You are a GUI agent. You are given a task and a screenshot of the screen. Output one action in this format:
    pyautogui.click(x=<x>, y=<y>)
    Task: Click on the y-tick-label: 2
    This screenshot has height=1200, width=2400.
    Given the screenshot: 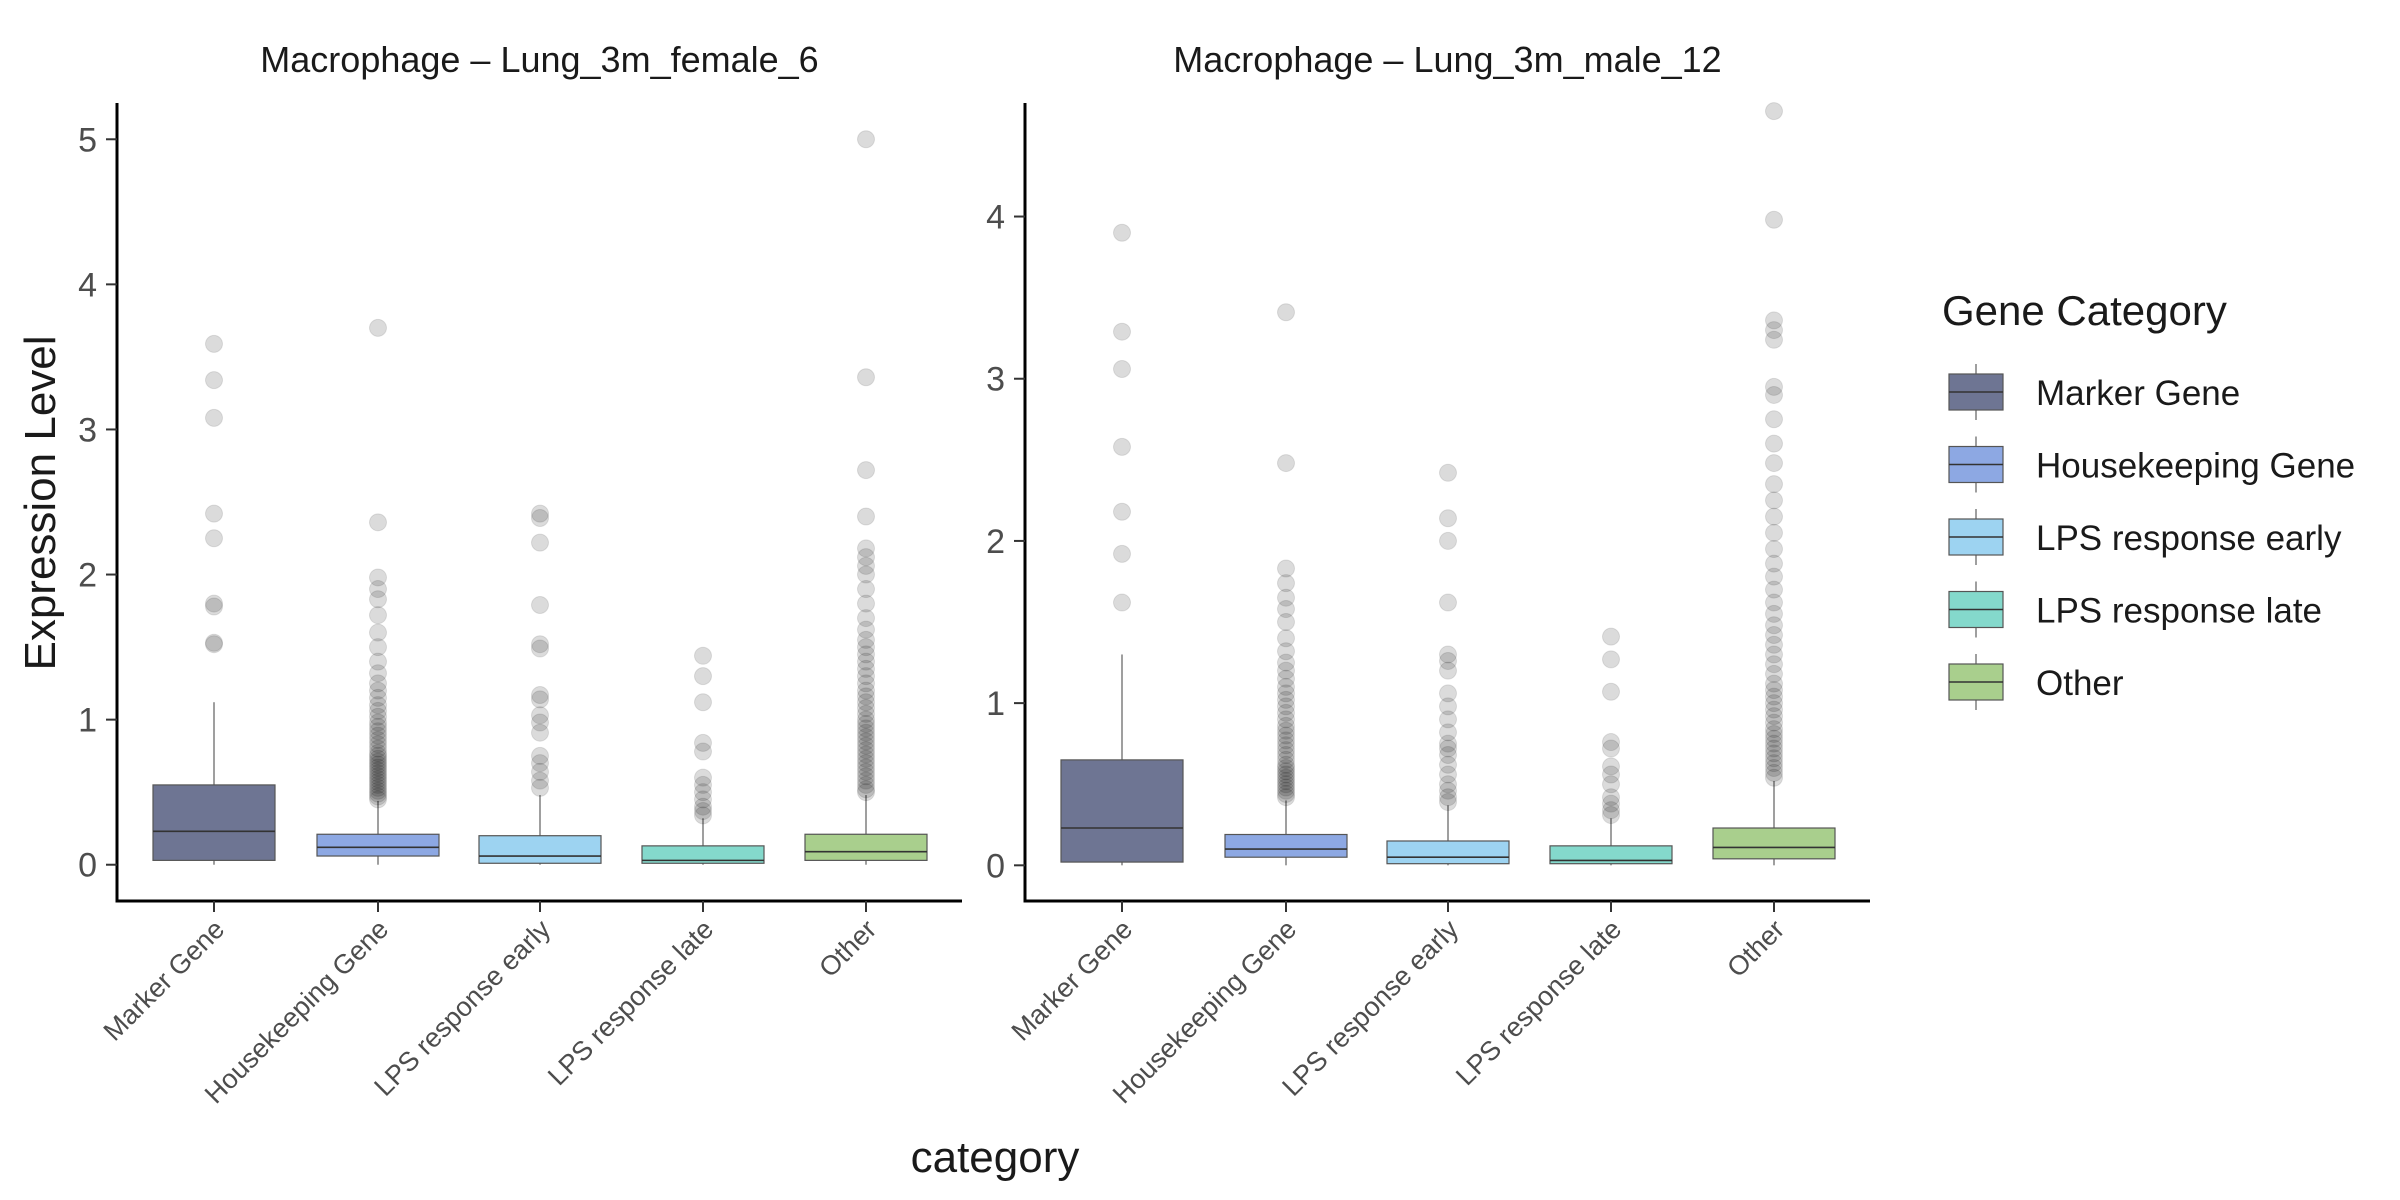 What is the action you would take?
    pyautogui.click(x=995, y=542)
    